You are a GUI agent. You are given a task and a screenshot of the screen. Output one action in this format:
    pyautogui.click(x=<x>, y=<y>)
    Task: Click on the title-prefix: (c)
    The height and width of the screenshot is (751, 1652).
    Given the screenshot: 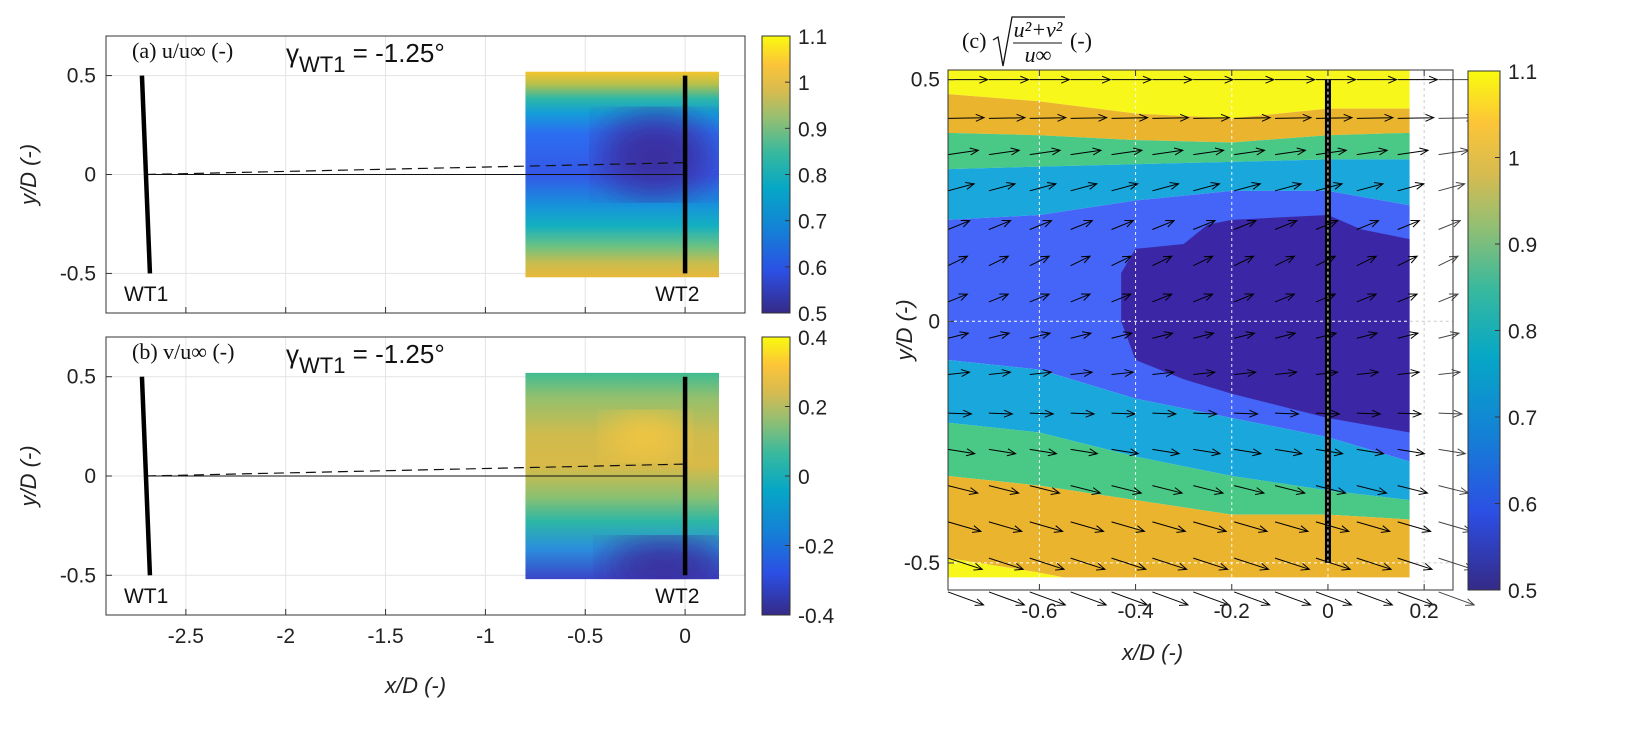 What is the action you would take?
    pyautogui.click(x=974, y=40)
    